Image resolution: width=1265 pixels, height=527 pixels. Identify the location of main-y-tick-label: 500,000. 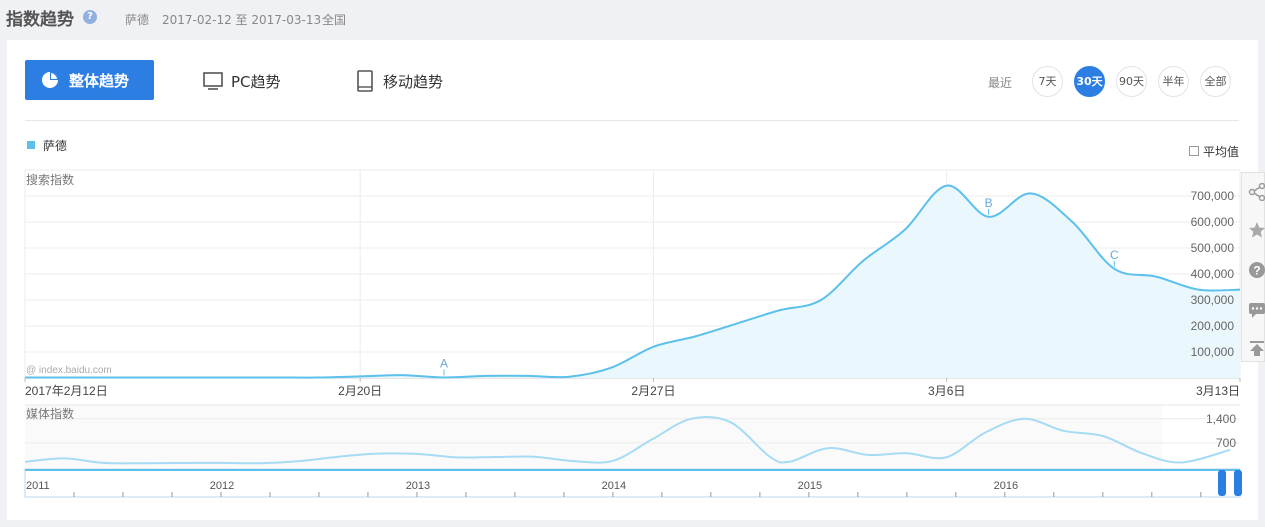
(1213, 248).